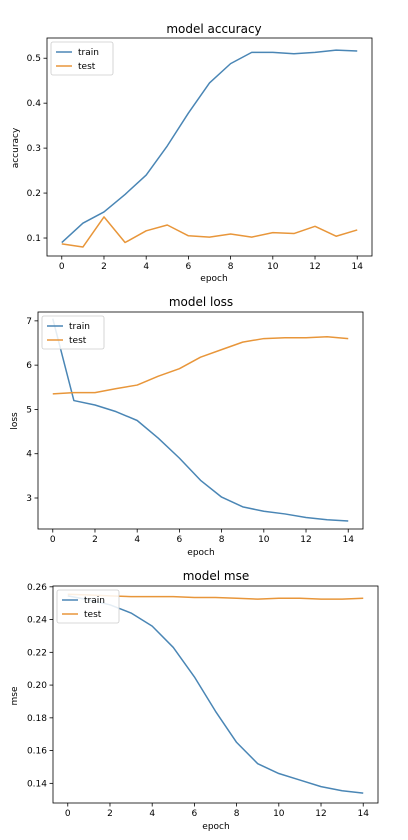  I want to click on chart-title: model loss, so click(201, 302).